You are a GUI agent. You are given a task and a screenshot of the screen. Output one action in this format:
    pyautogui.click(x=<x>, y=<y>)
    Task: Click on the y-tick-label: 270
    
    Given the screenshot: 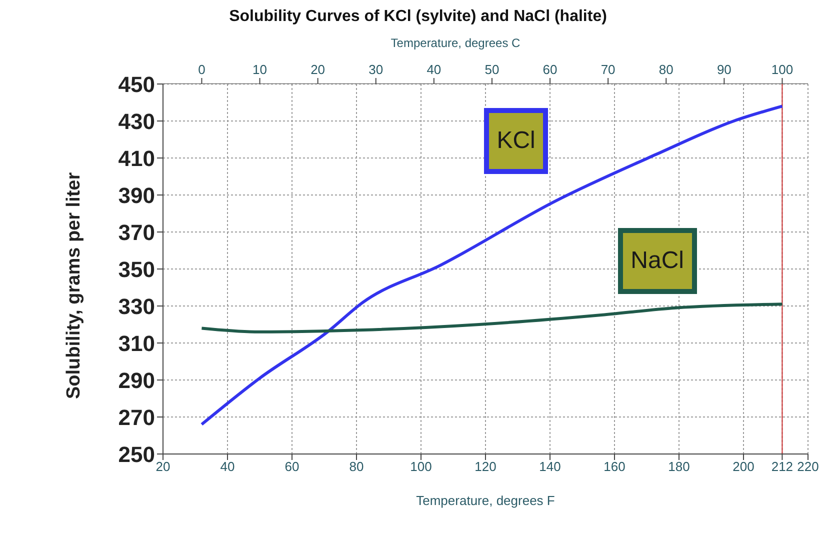 What is the action you would take?
    pyautogui.click(x=136, y=417)
    